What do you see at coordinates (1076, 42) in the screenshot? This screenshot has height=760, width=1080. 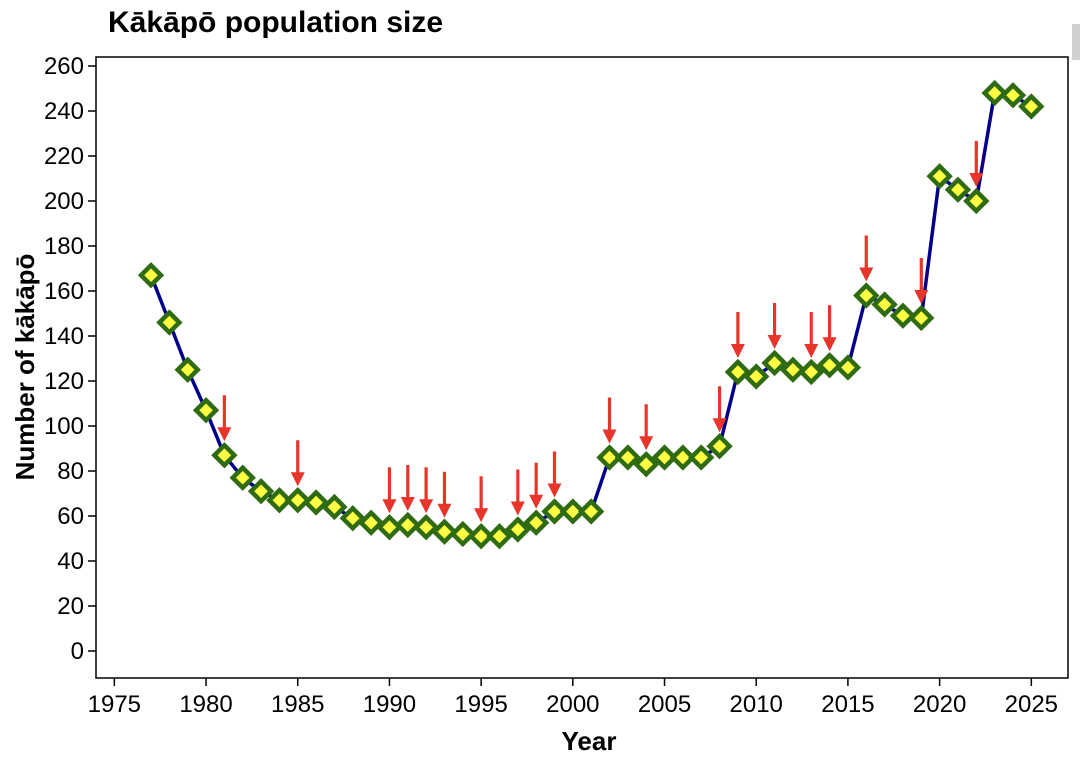 I see `scrollbar-thumb` at bounding box center [1076, 42].